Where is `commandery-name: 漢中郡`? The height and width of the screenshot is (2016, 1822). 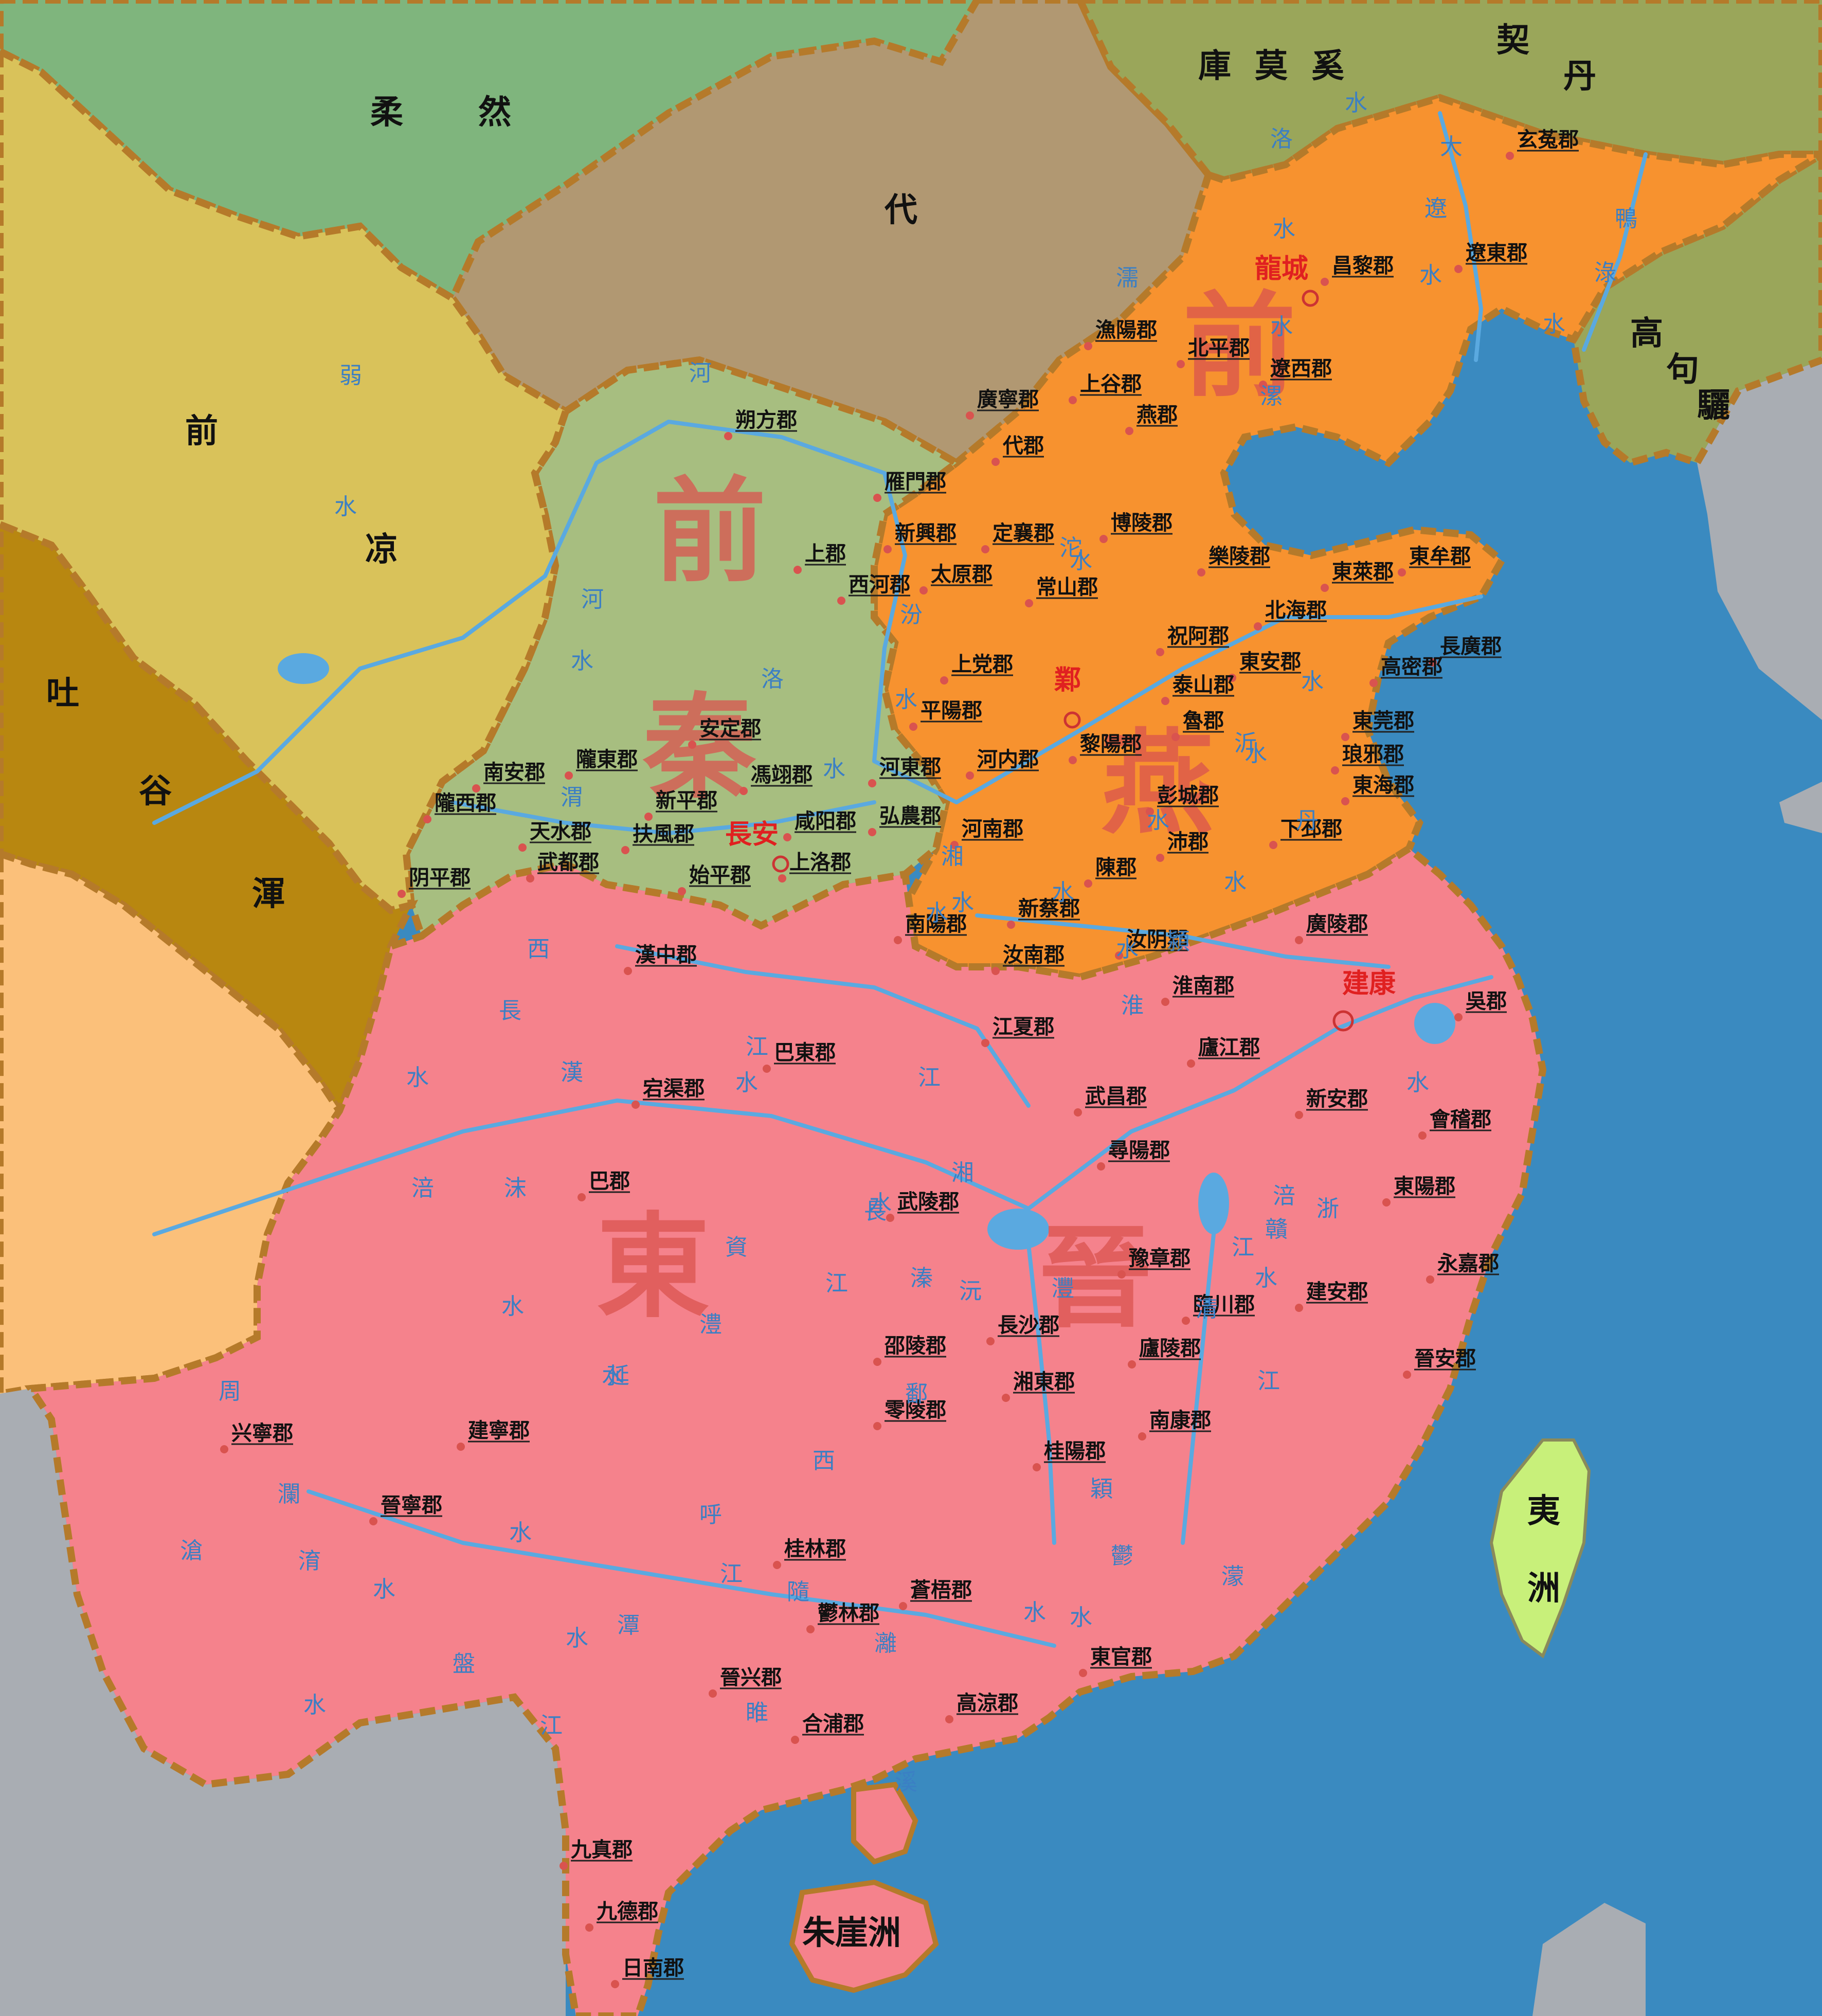
commandery-name: 漢中郡 is located at coordinates (666, 955).